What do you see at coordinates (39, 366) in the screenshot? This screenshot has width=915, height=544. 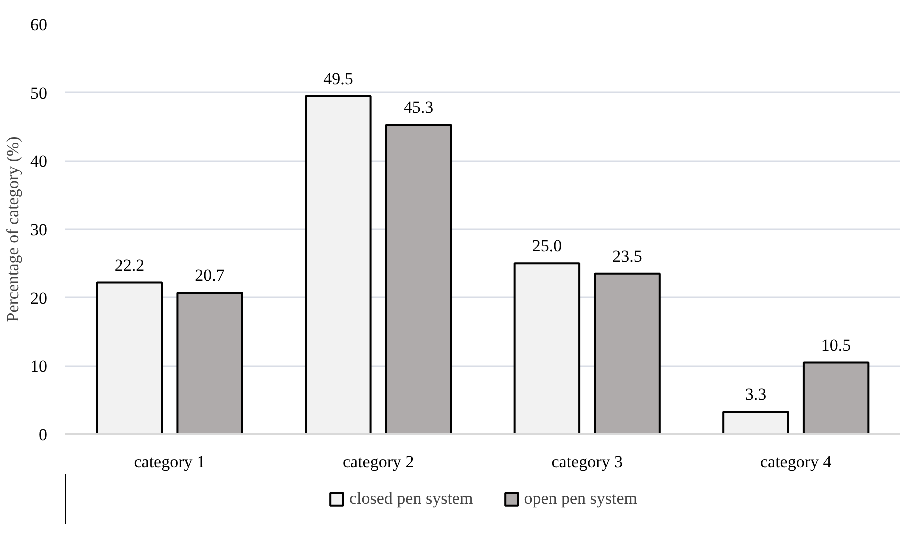 I see `y-tick-label: 10` at bounding box center [39, 366].